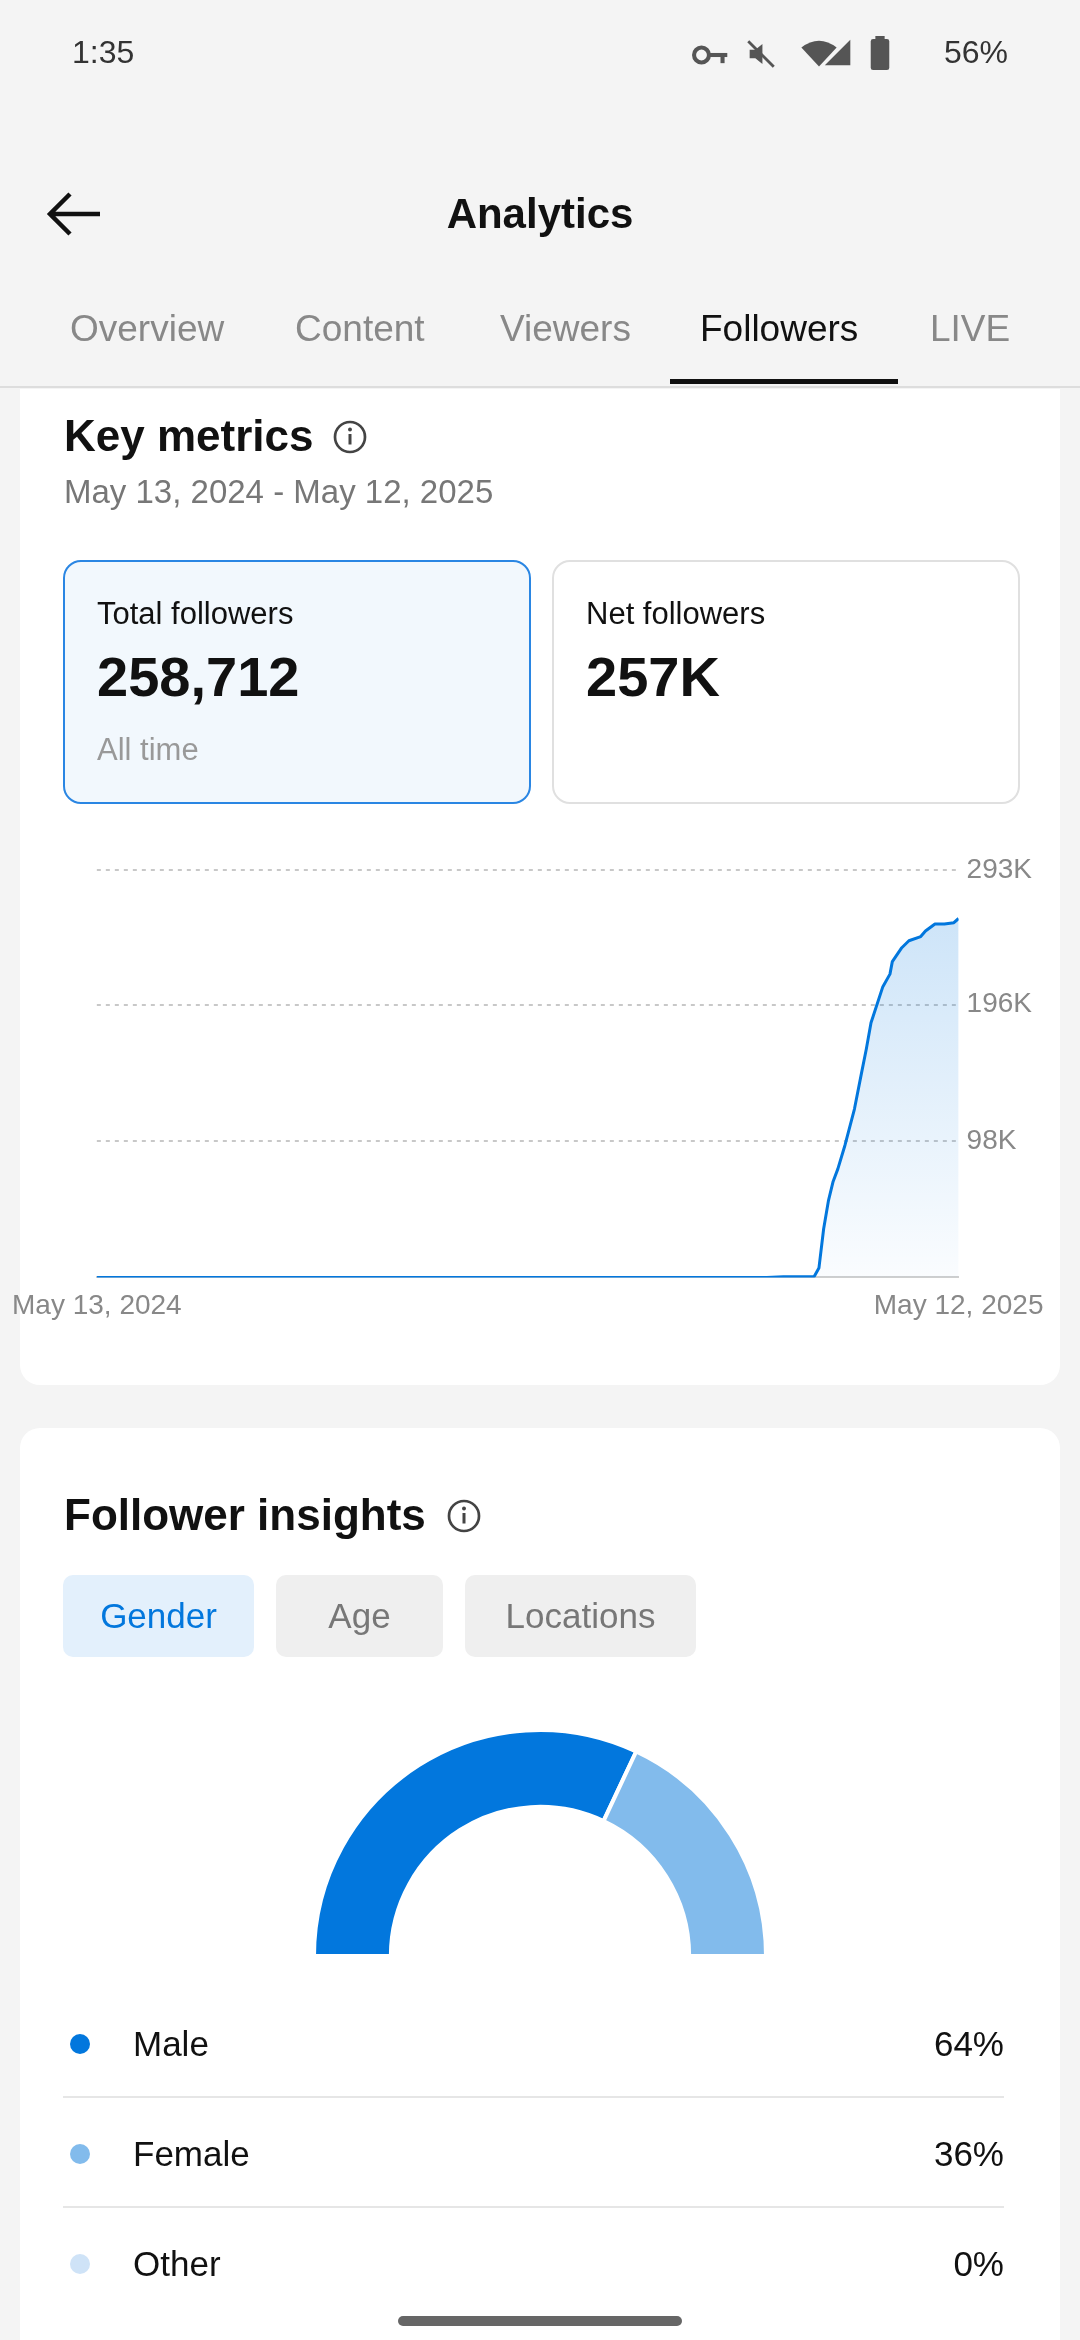 This screenshot has width=1080, height=2340. I want to click on chart-title: Key metrics, so click(189, 436).